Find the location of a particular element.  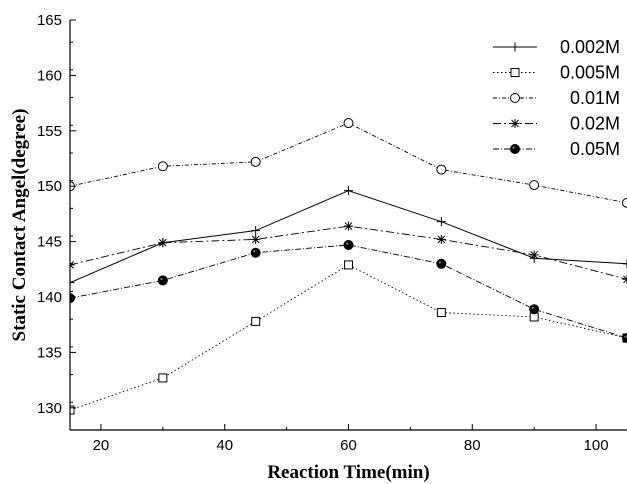

legend-item: 0.02M is located at coordinates (556, 124).